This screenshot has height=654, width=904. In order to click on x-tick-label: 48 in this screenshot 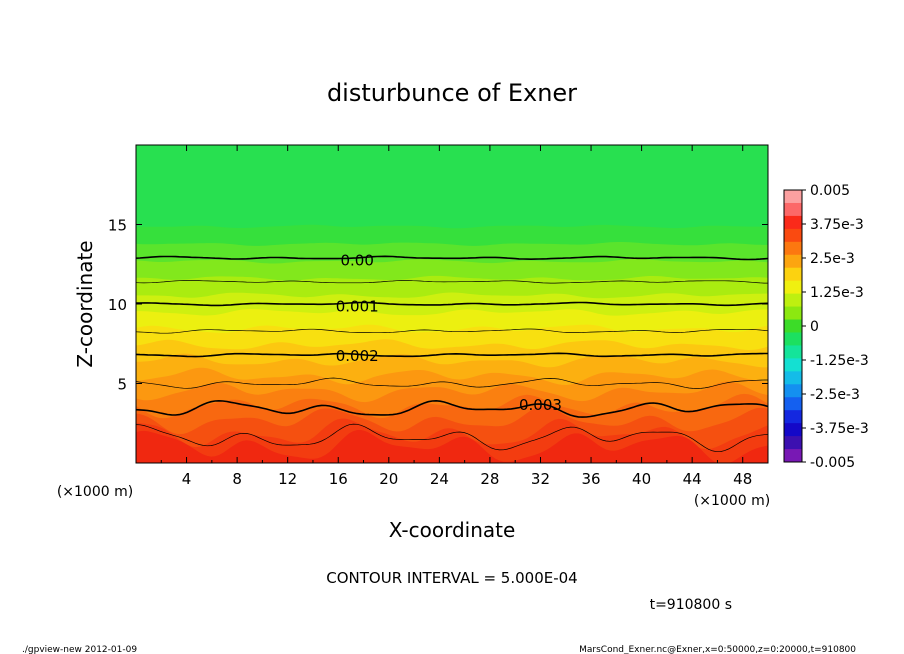, I will do `click(742, 479)`.